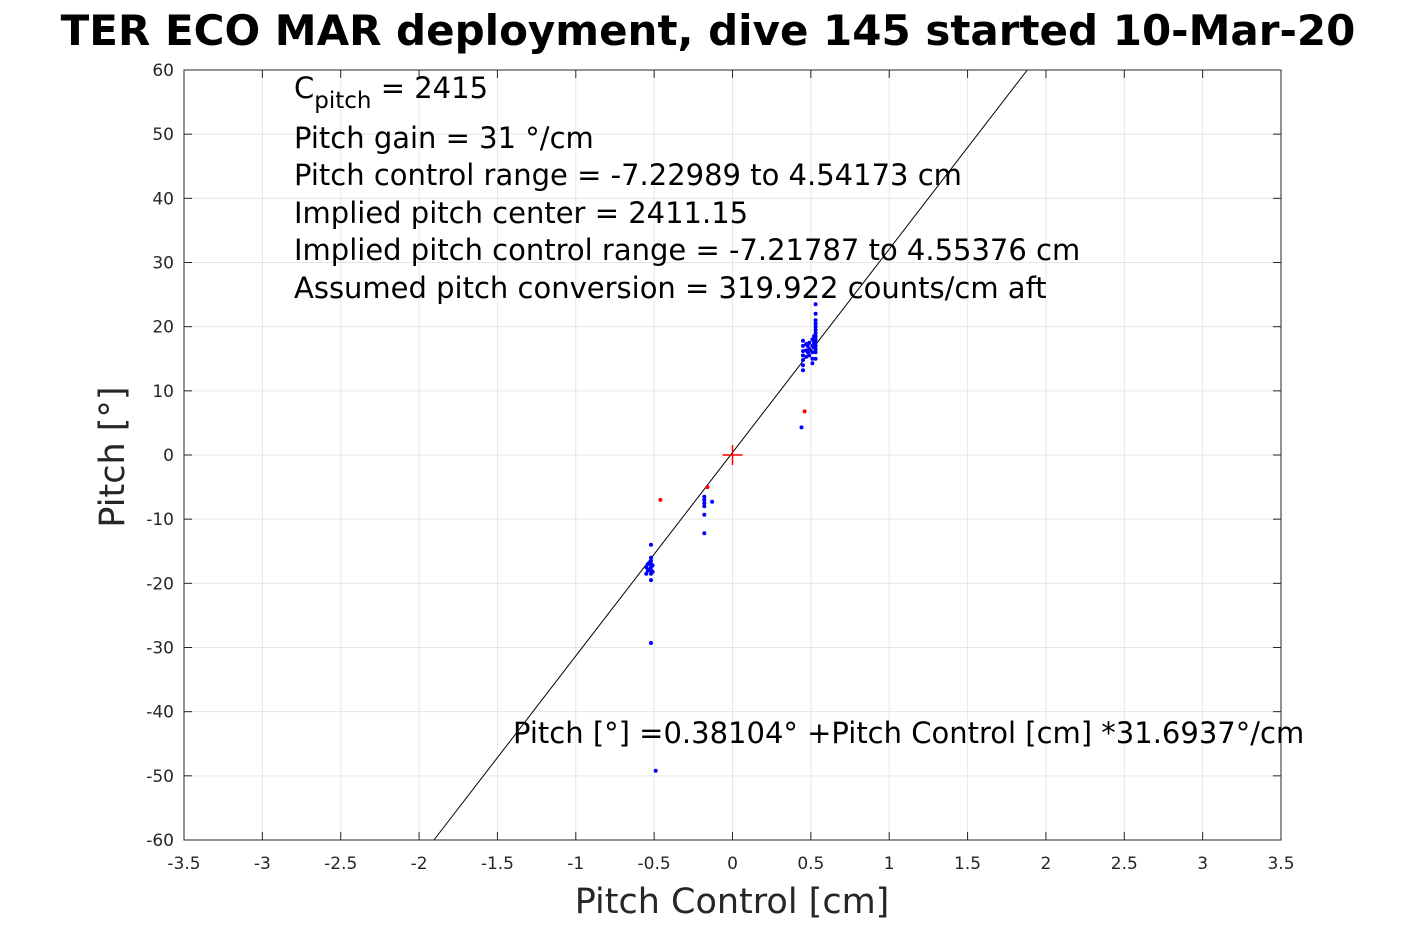 The height and width of the screenshot is (945, 1417). I want to click on x-tick-label: -1.5, so click(497, 864).